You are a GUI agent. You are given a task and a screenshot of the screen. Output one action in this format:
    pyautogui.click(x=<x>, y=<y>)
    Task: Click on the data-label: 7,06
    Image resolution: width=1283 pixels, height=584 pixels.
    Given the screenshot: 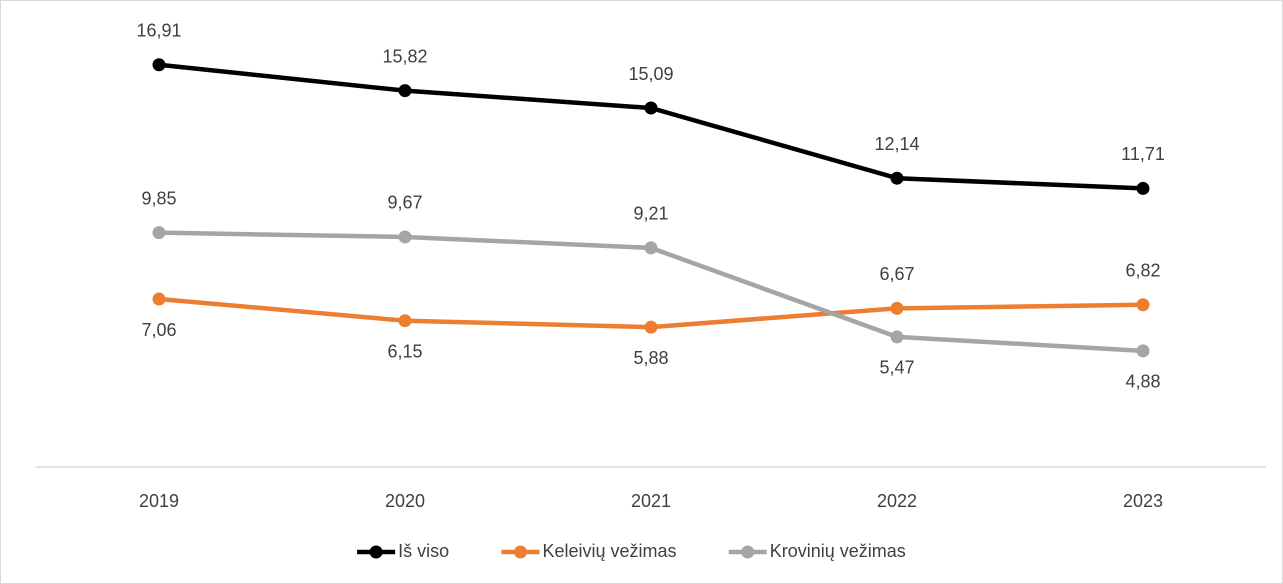 What is the action you would take?
    pyautogui.click(x=158, y=330)
    